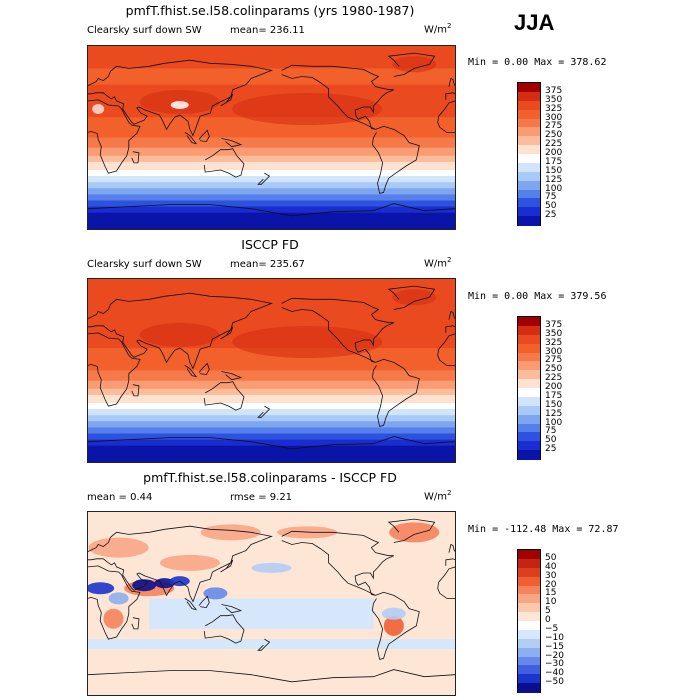 This screenshot has width=700, height=700. I want to click on colorbar-tick-label: −5, so click(552, 628).